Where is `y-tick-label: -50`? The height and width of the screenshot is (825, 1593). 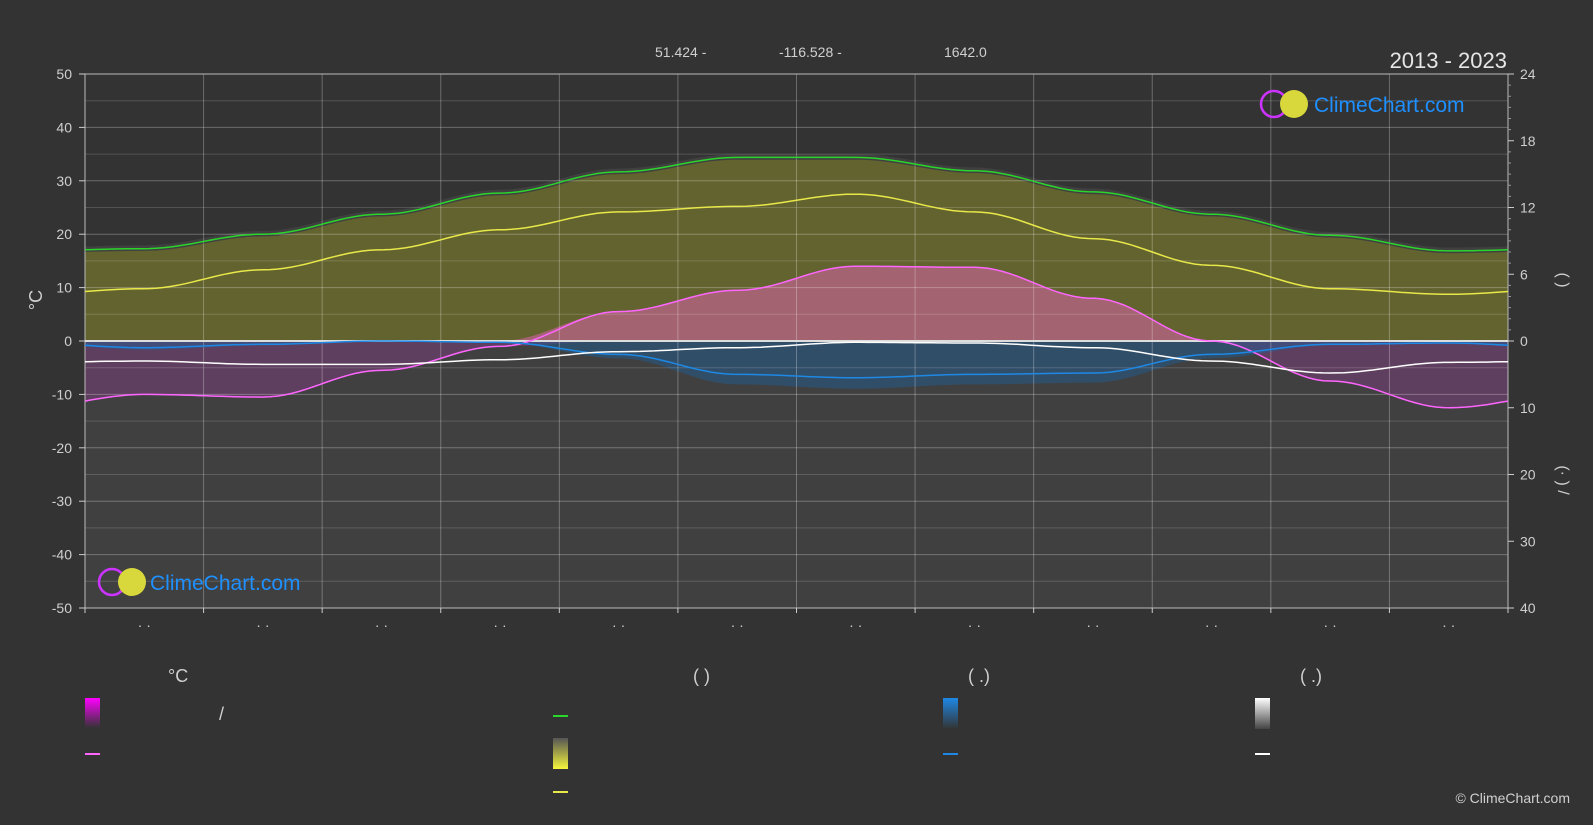
y-tick-label: -50 is located at coordinates (62, 608).